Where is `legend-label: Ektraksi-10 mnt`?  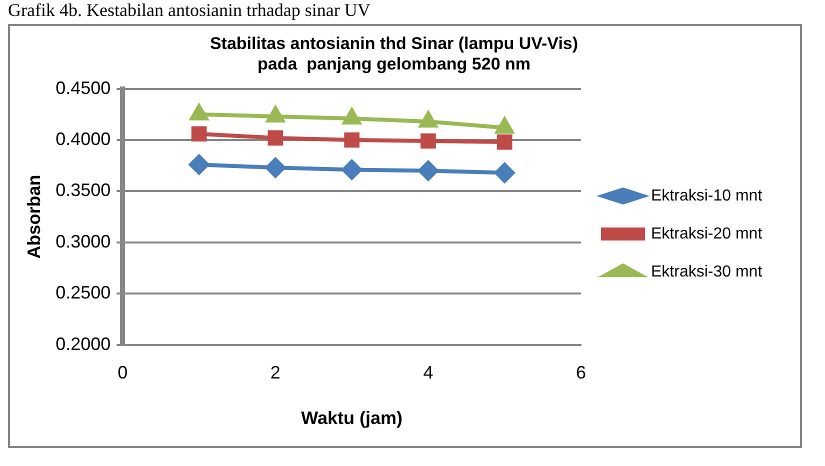 legend-label: Ektraksi-10 mnt is located at coordinates (707, 195).